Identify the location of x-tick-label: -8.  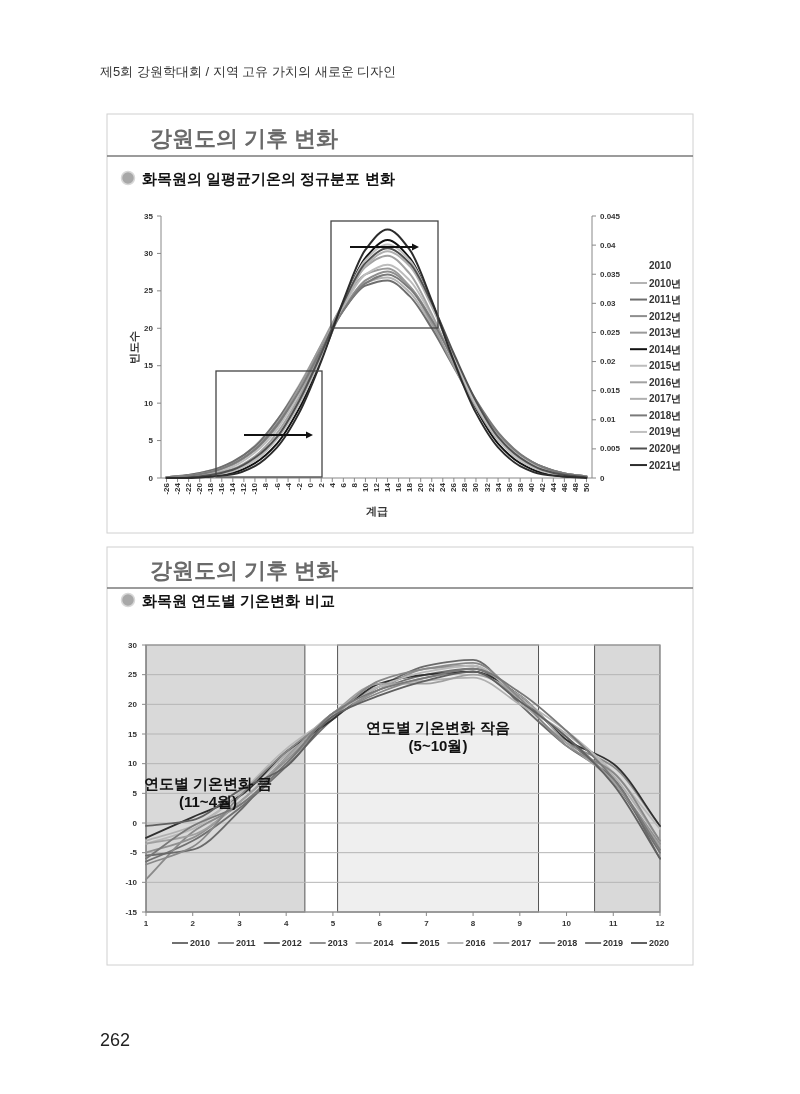
(266, 486).